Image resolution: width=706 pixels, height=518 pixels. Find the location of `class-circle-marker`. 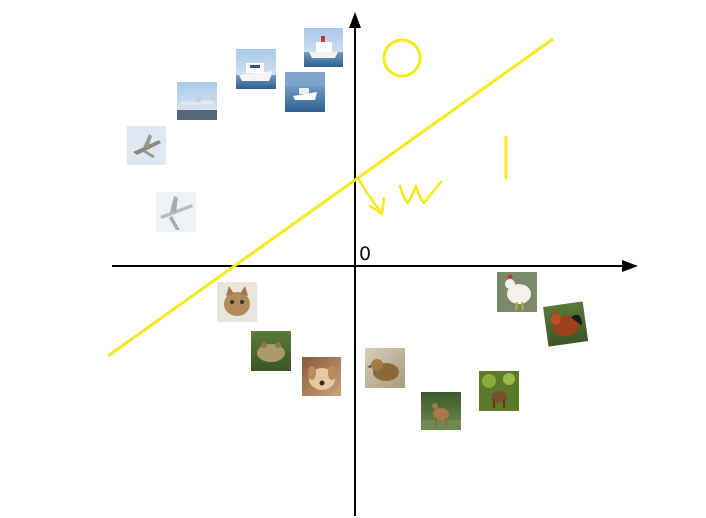

class-circle-marker is located at coordinates (402, 58).